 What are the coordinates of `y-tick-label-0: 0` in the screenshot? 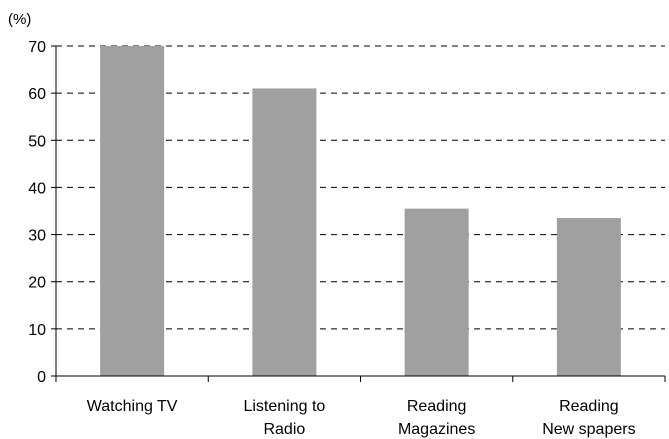 It's located at (41, 377).